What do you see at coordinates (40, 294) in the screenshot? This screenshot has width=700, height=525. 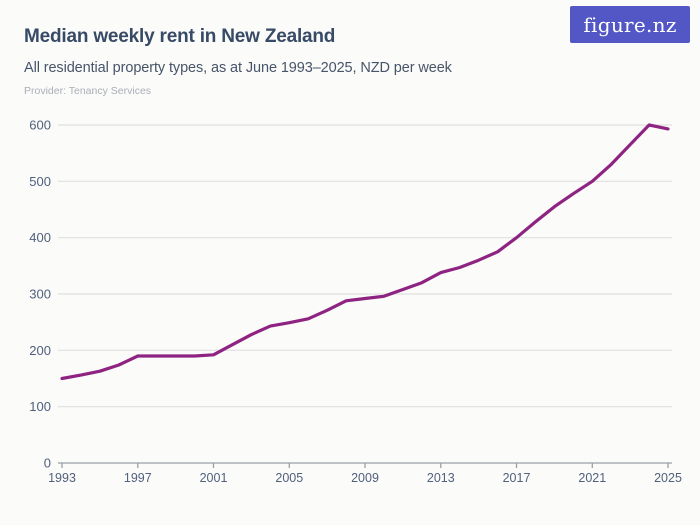 I see `y-tick-label-300: 300` at bounding box center [40, 294].